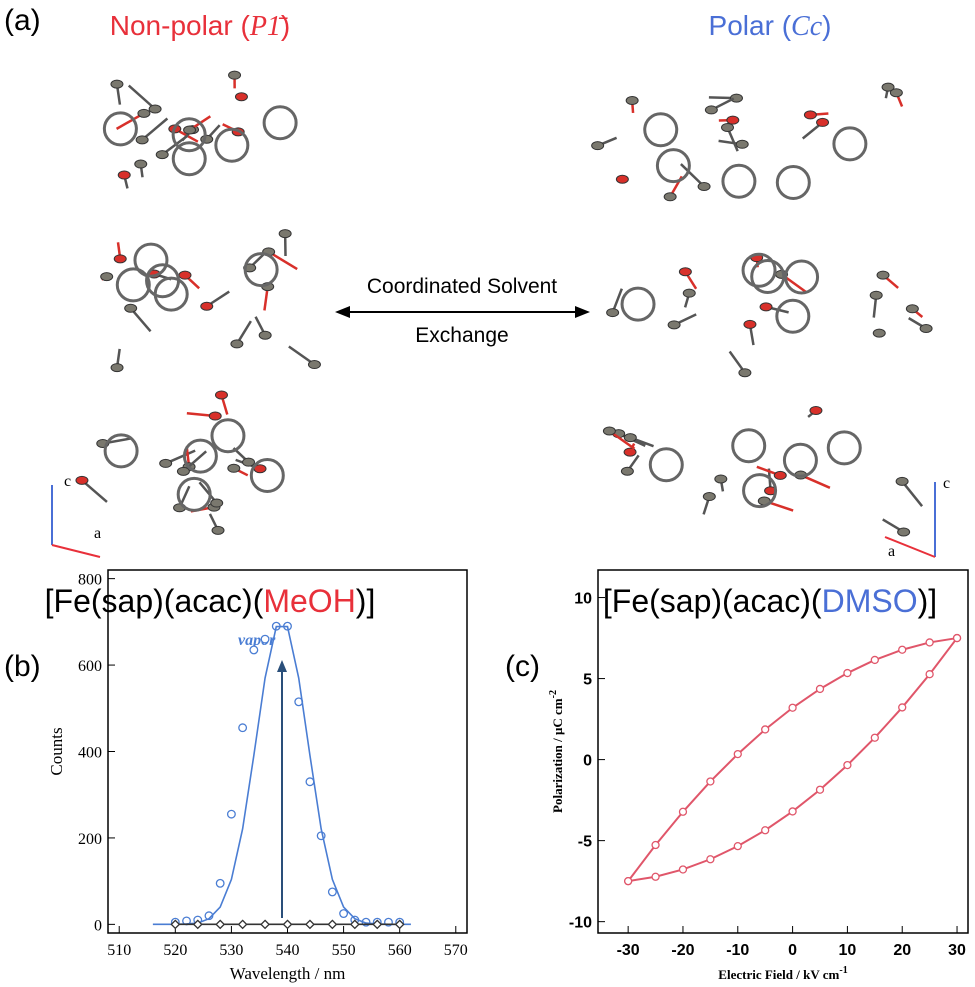  I want to click on axis-a, so click(76, 551).